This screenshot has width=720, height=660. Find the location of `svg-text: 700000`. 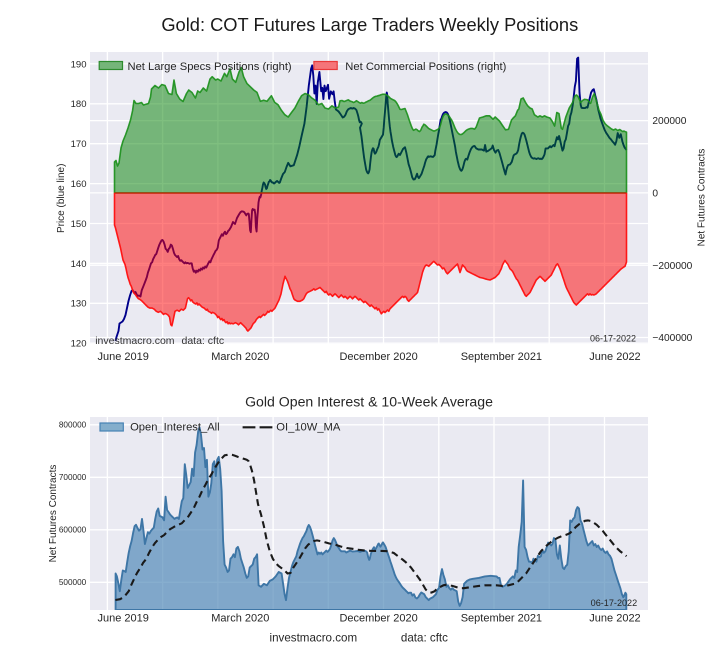

svg-text: 700000 is located at coordinates (73, 477).